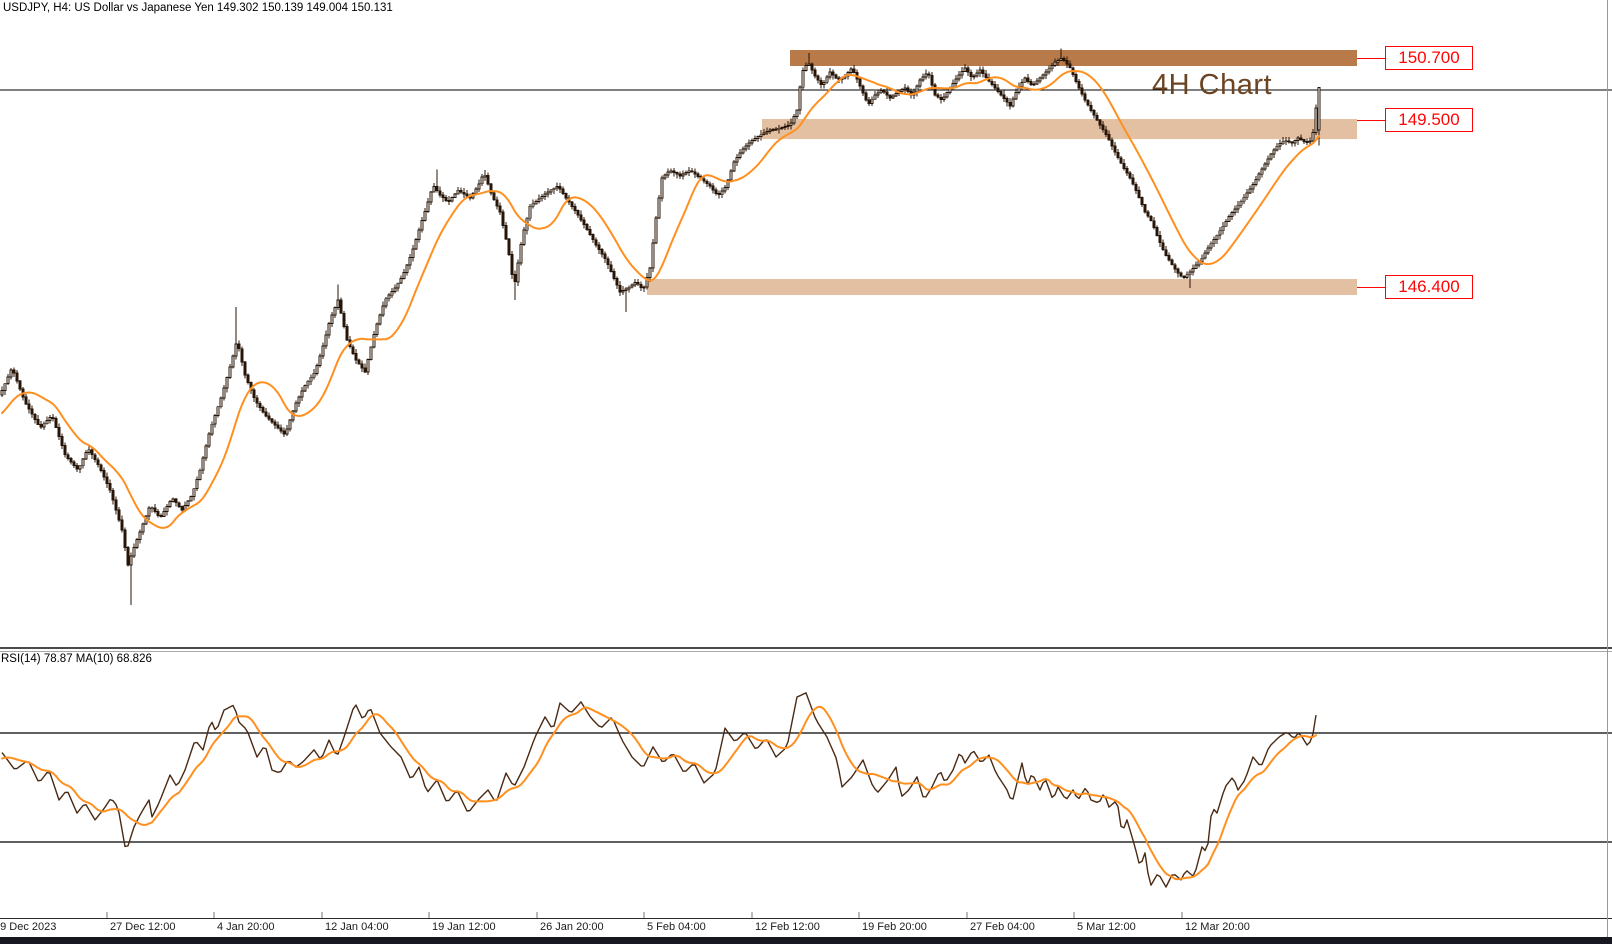  Describe the element at coordinates (572, 927) in the screenshot. I see `time-axis-label: 26 Jan 20:00` at that location.